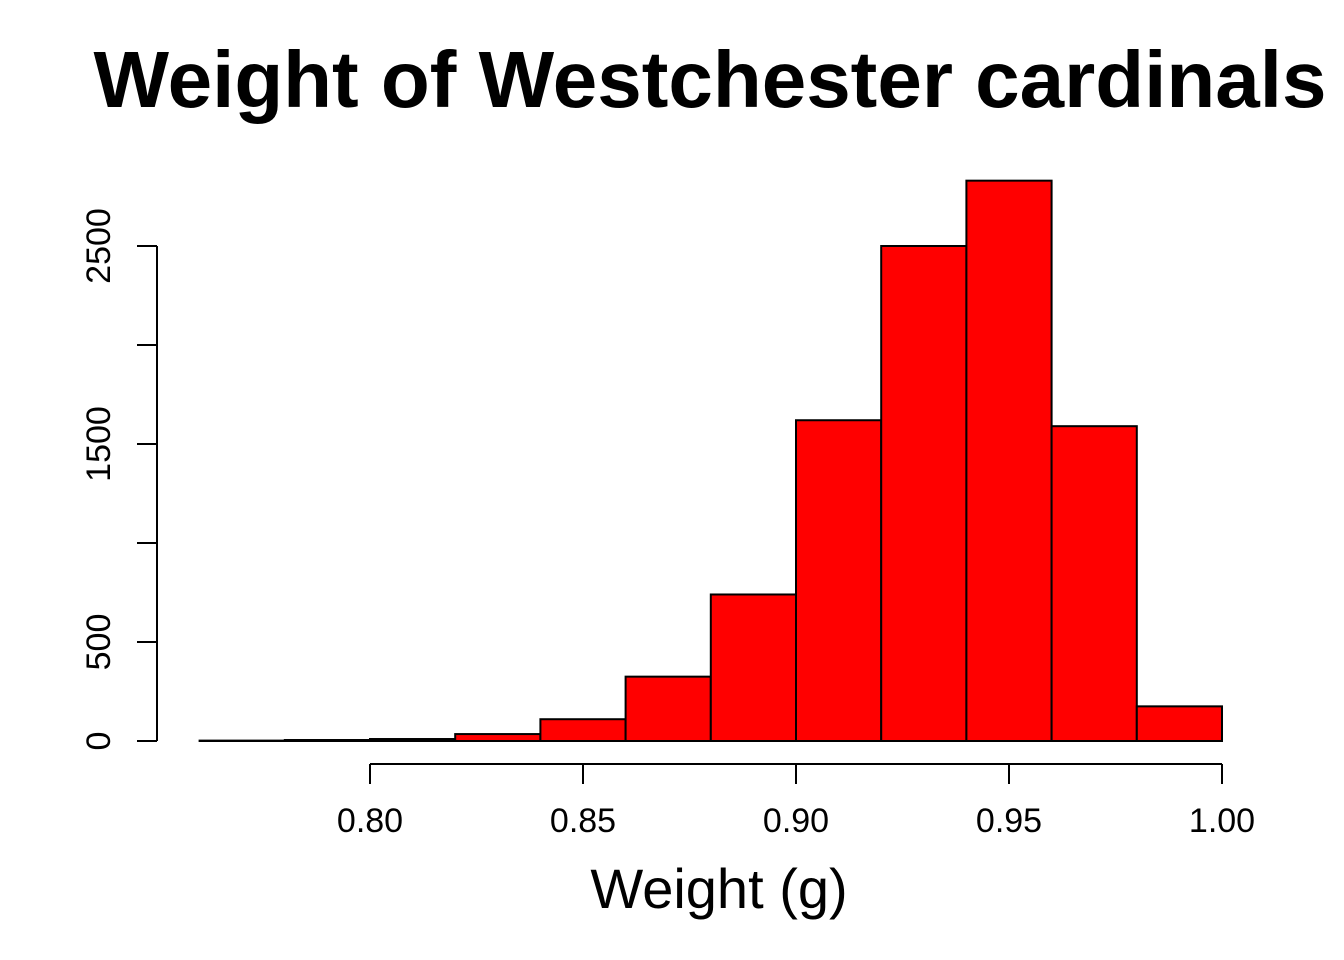 This screenshot has width=1344, height=960. I want to click on x-axis-label: Weight (g), so click(718, 888).